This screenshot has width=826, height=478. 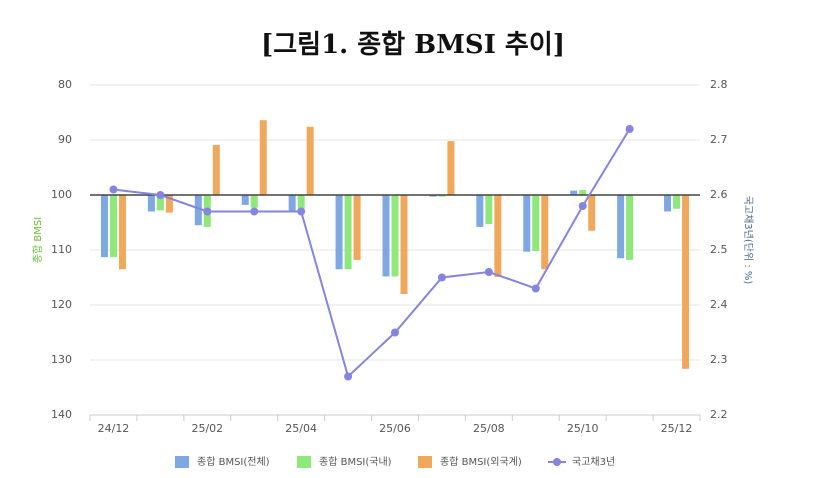 What do you see at coordinates (719, 84) in the screenshot?
I see `y2-tick-label: 2.8` at bounding box center [719, 84].